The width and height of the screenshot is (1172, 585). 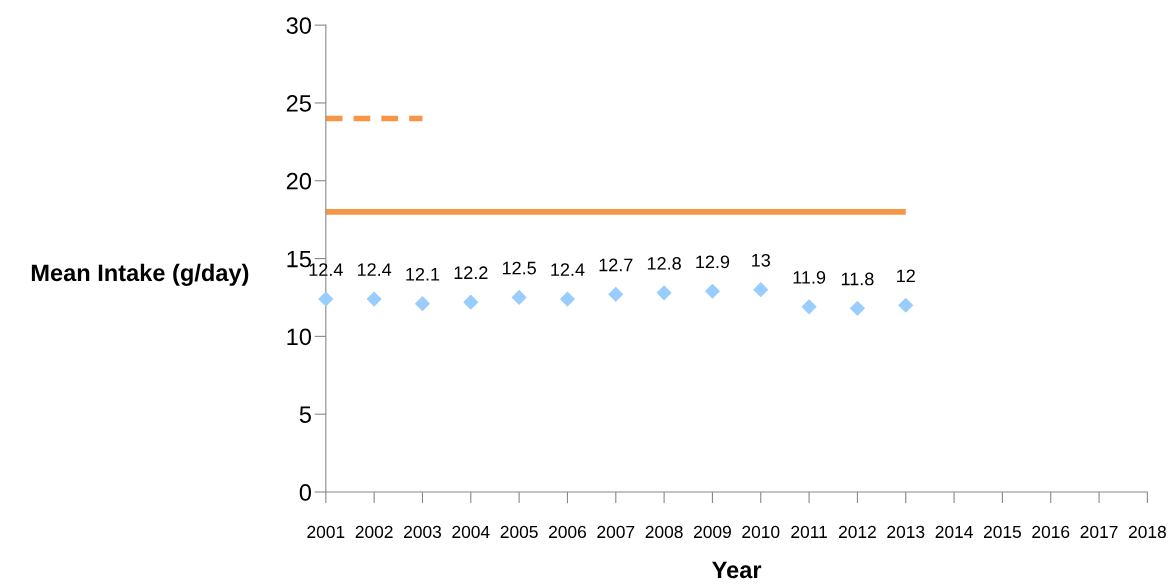 What do you see at coordinates (298, 103) in the screenshot?
I see `y-tick-label: 25` at bounding box center [298, 103].